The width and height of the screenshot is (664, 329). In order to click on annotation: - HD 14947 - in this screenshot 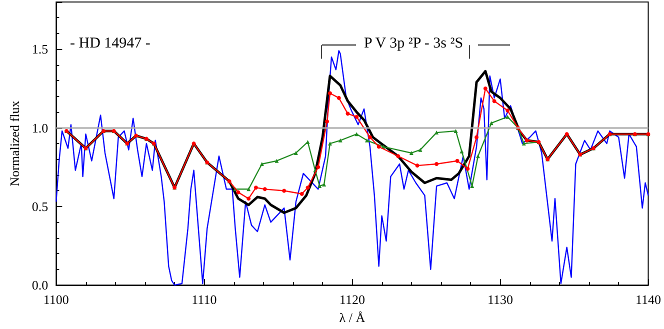, I will do `click(110, 44)`.